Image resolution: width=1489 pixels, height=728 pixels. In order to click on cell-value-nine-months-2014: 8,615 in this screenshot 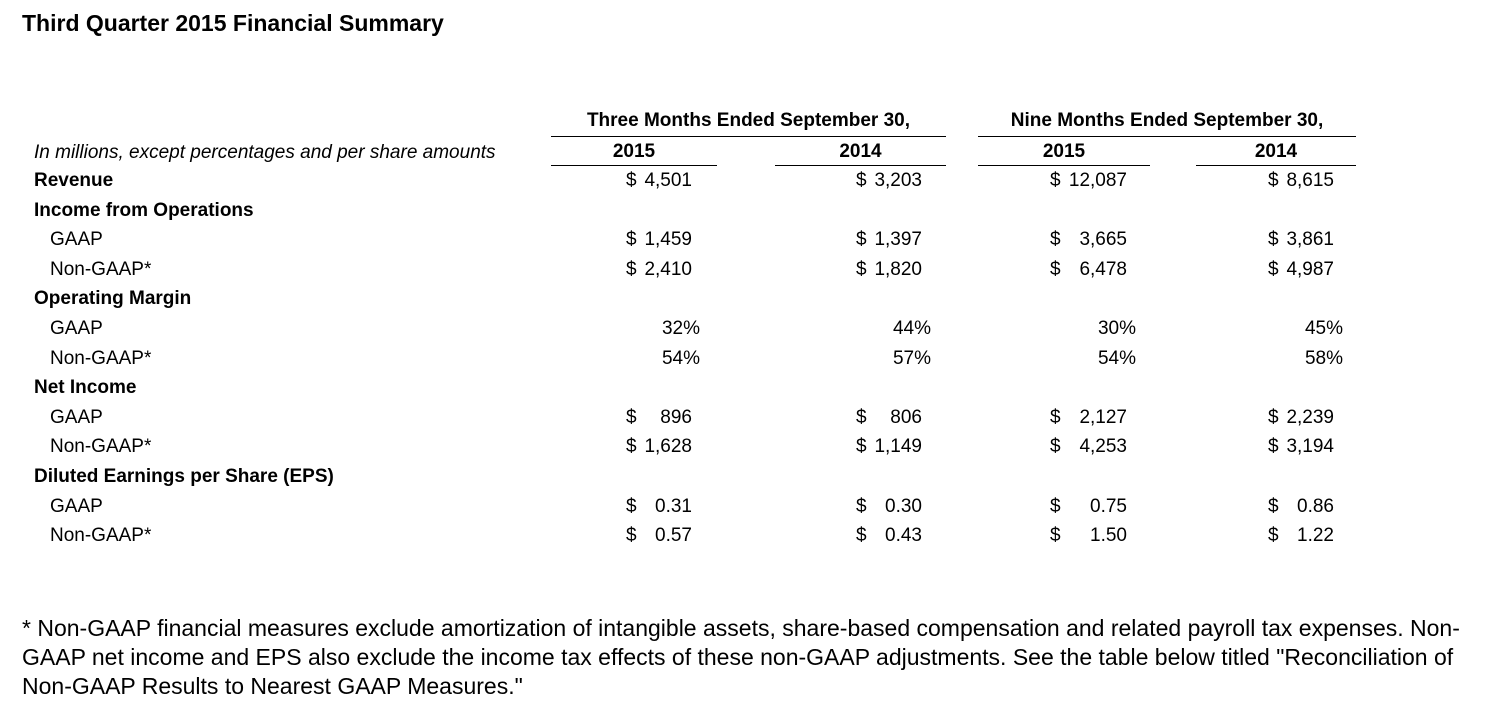, I will do `click(1310, 180)`.